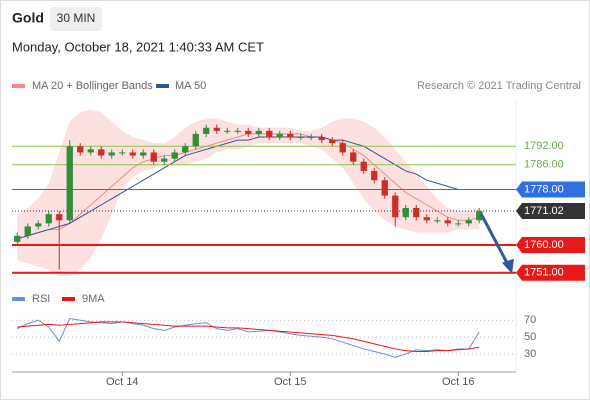 The width and height of the screenshot is (590, 405). I want to click on forecast-arrow, so click(494, 239).